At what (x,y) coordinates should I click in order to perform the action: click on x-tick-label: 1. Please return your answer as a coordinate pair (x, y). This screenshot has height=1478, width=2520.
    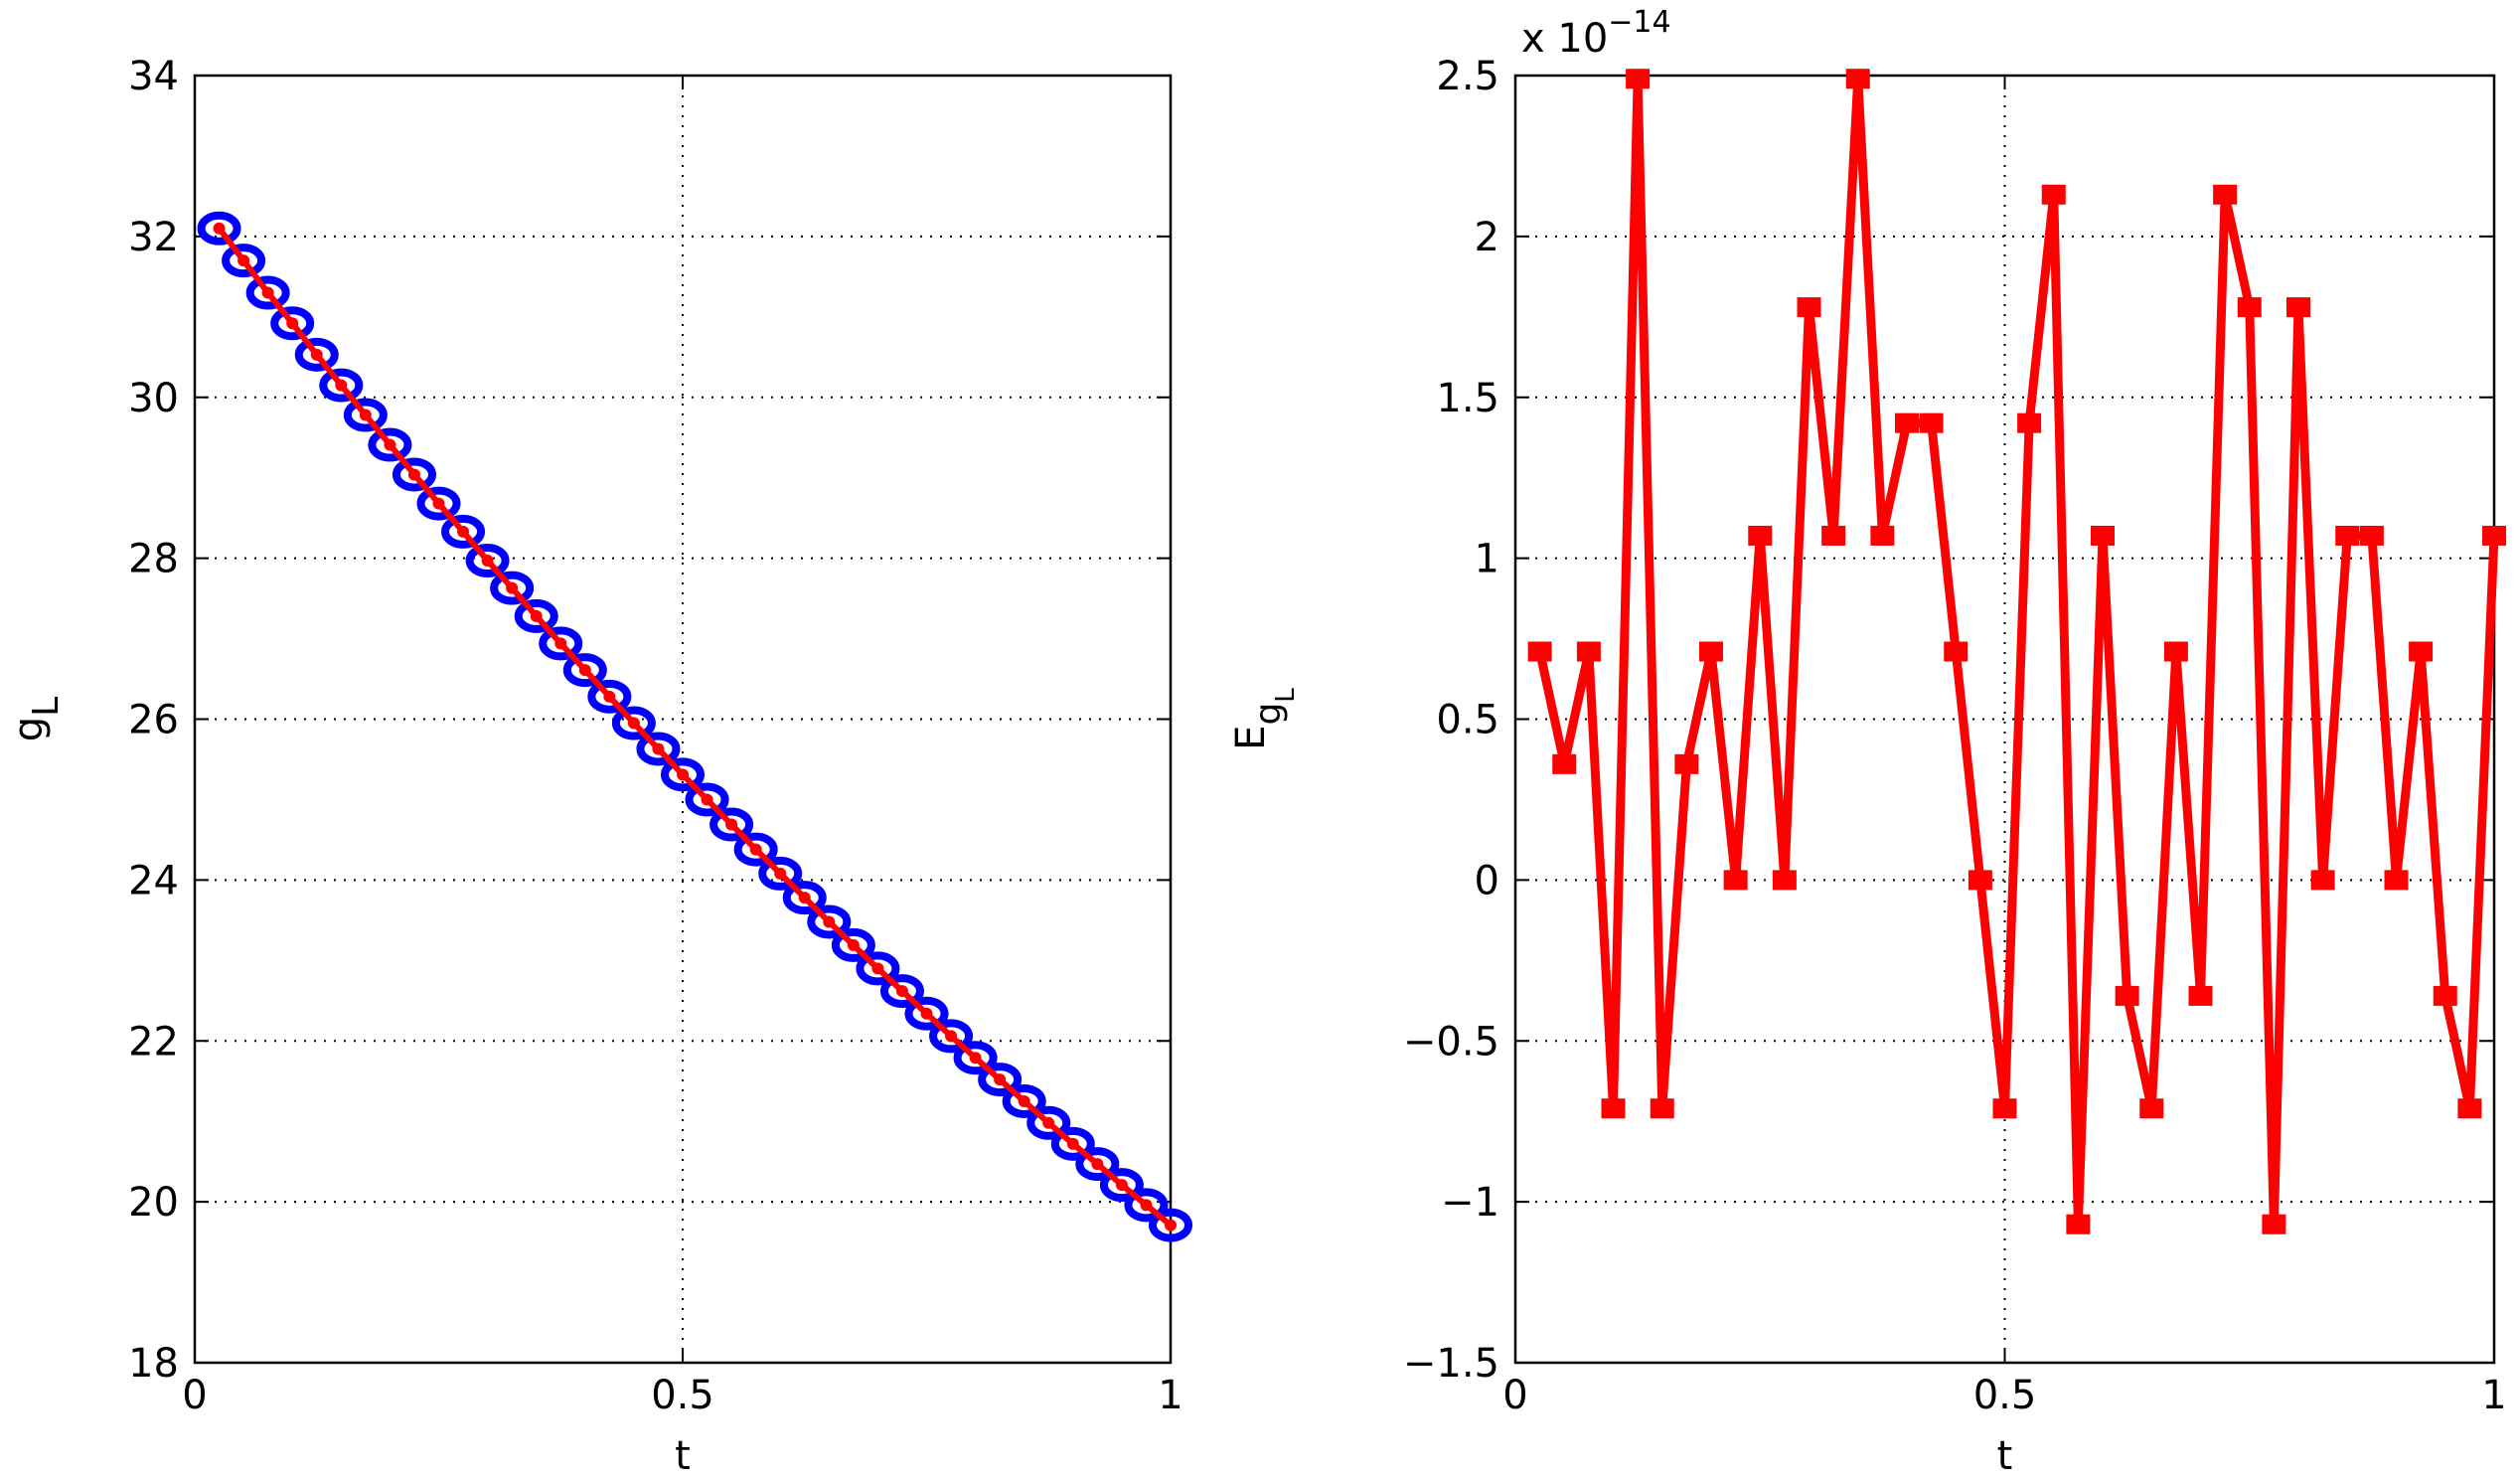
    Looking at the image, I should click on (1170, 1395).